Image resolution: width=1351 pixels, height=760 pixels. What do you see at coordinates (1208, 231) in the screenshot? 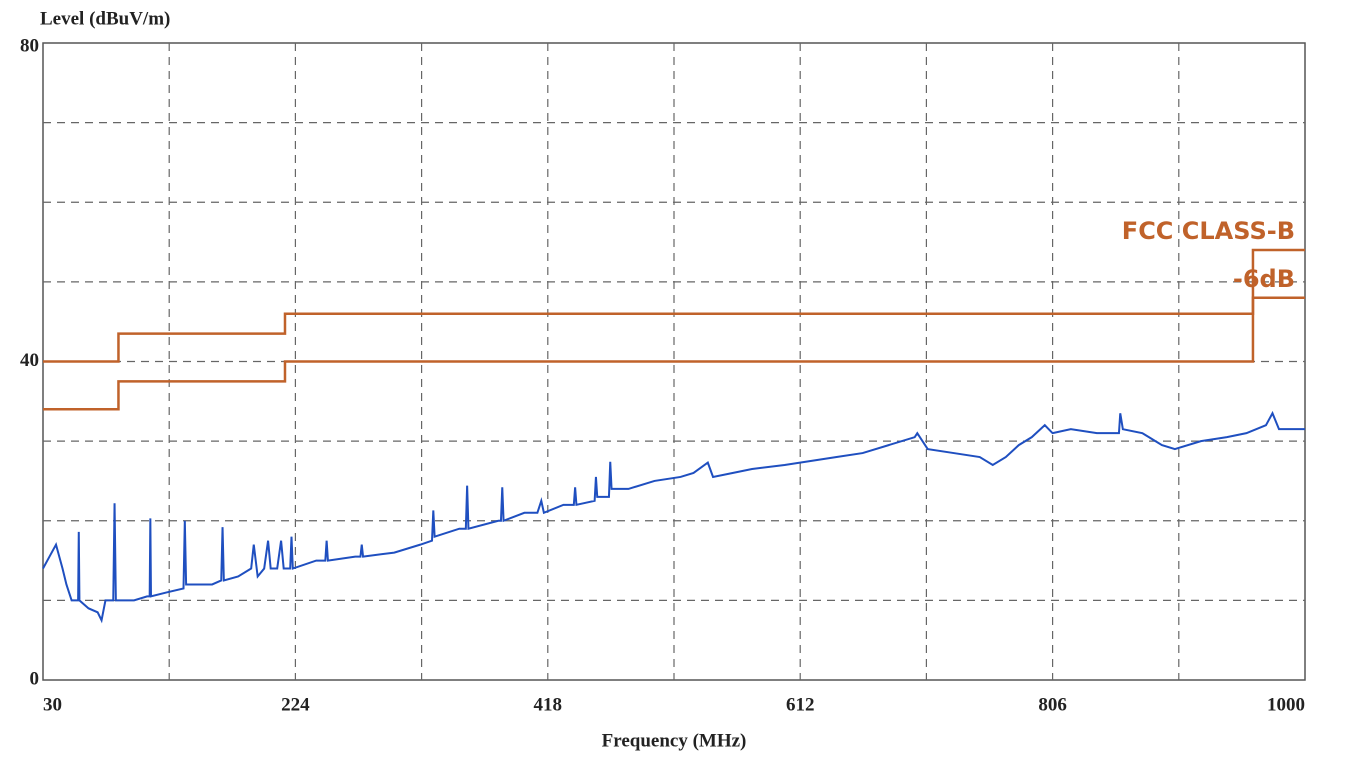
I see `line-label: FCC CLASS-B` at bounding box center [1208, 231].